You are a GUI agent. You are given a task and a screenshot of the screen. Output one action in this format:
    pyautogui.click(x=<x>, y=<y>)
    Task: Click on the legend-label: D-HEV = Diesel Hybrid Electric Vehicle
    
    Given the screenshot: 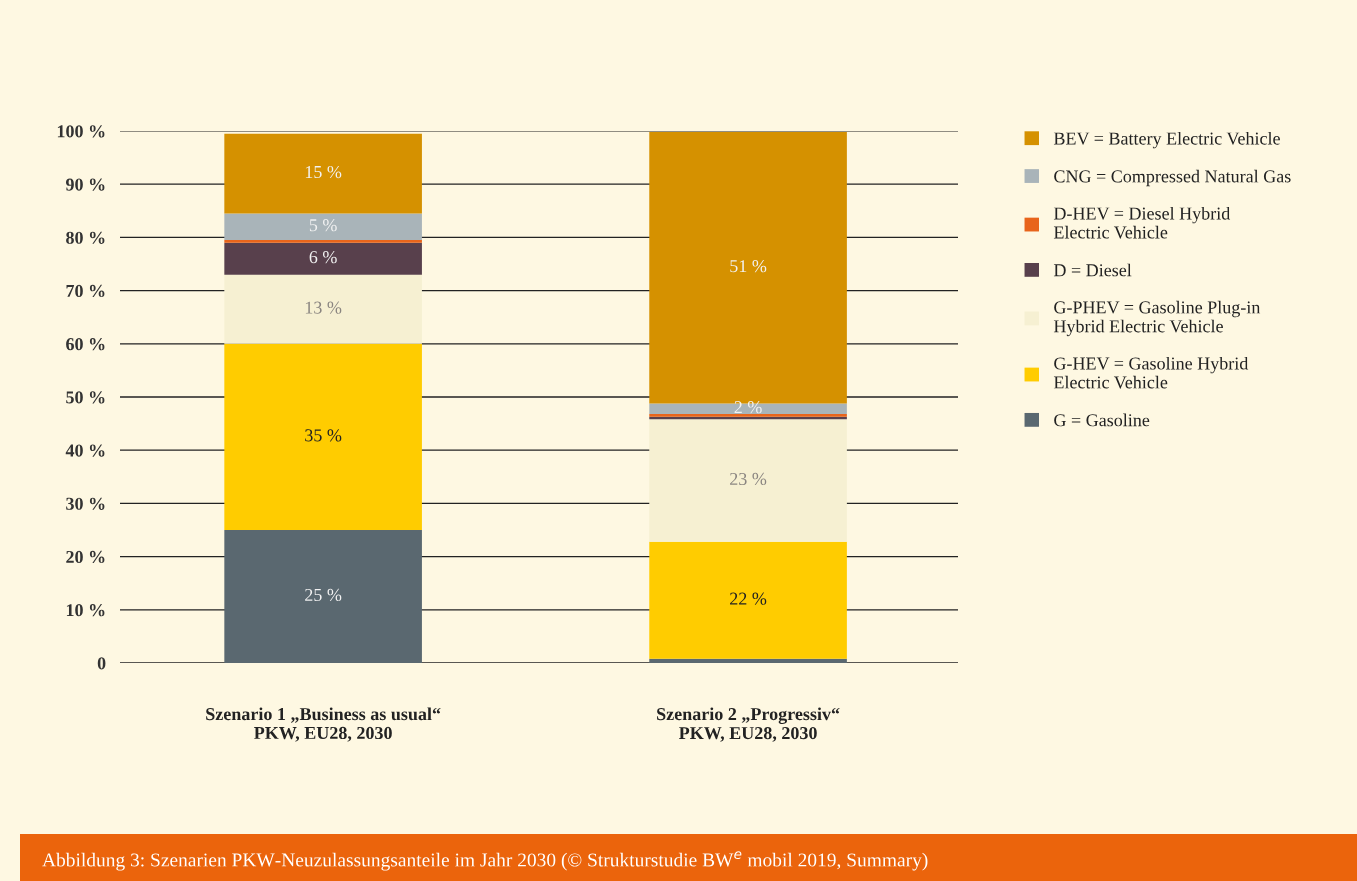 What is the action you would take?
    pyautogui.click(x=1142, y=222)
    